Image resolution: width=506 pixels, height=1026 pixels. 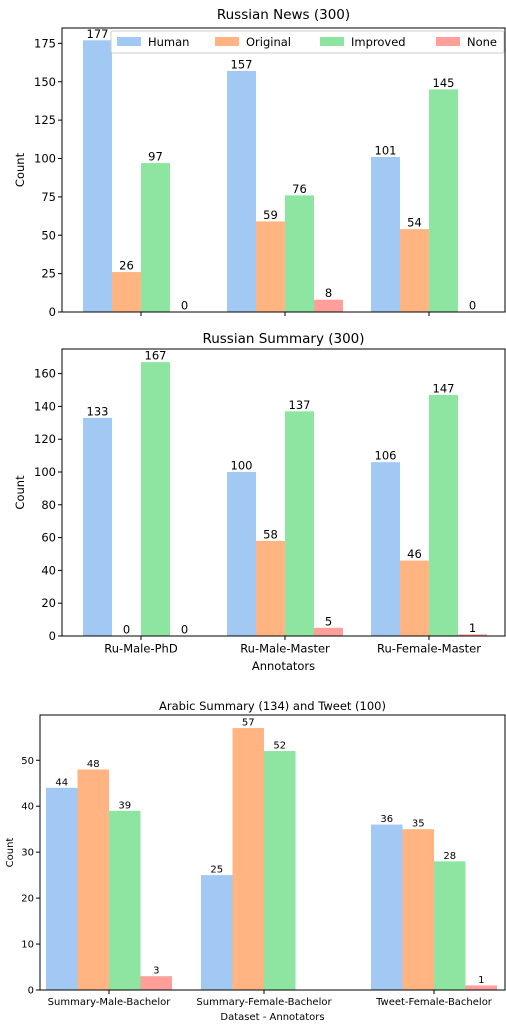 What do you see at coordinates (248, 723) in the screenshot?
I see `data-label: 57` at bounding box center [248, 723].